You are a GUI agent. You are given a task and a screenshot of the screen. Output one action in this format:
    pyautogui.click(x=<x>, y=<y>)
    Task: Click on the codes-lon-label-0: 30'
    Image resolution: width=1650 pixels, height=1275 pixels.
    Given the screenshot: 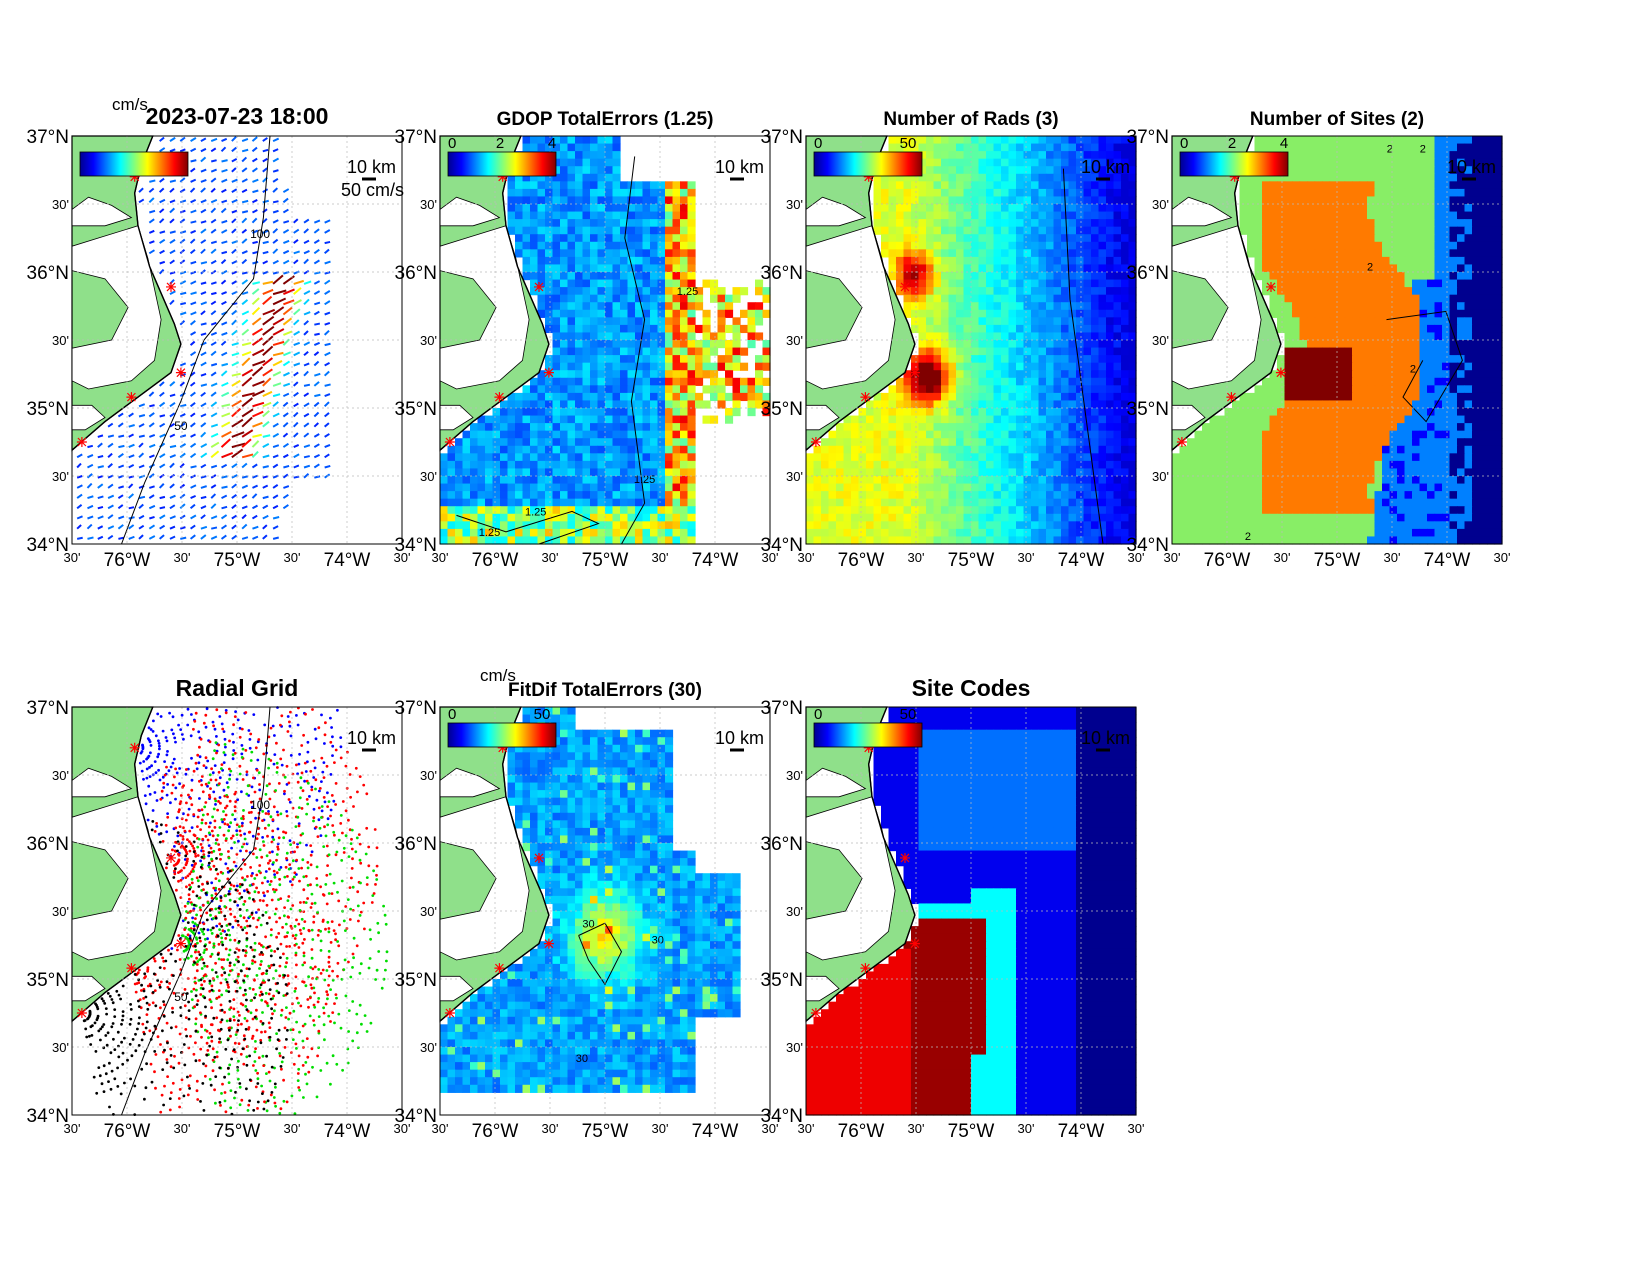 What is the action you would take?
    pyautogui.click(x=806, y=1128)
    